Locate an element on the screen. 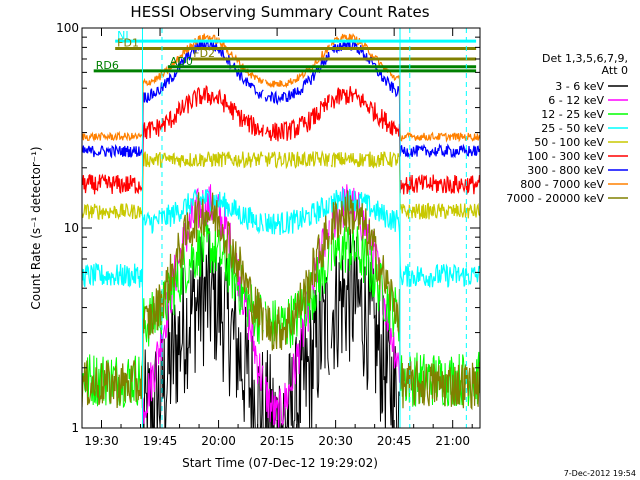  x-tick-label-2015: 20:15 is located at coordinates (277, 441).